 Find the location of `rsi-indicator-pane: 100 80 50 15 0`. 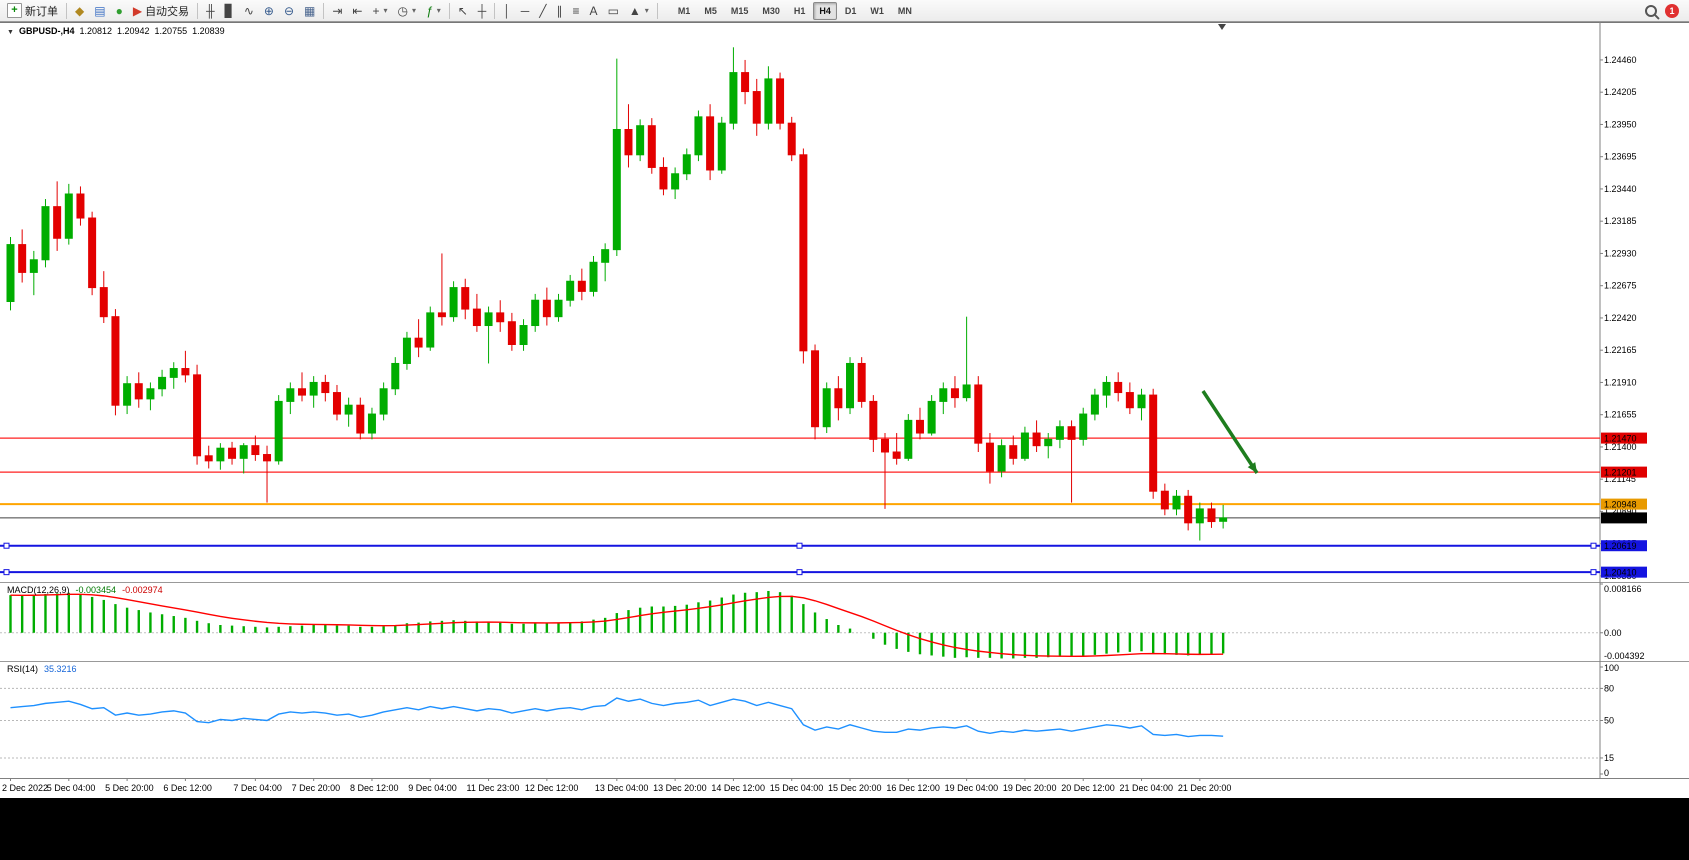

rsi-indicator-pane: 100 80 50 15 0 is located at coordinates (844, 719).